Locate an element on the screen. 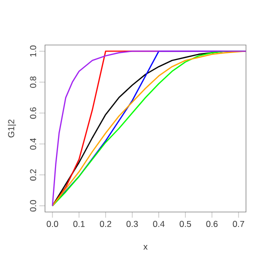  y-axis-title: G1|2 is located at coordinates (12, 129).